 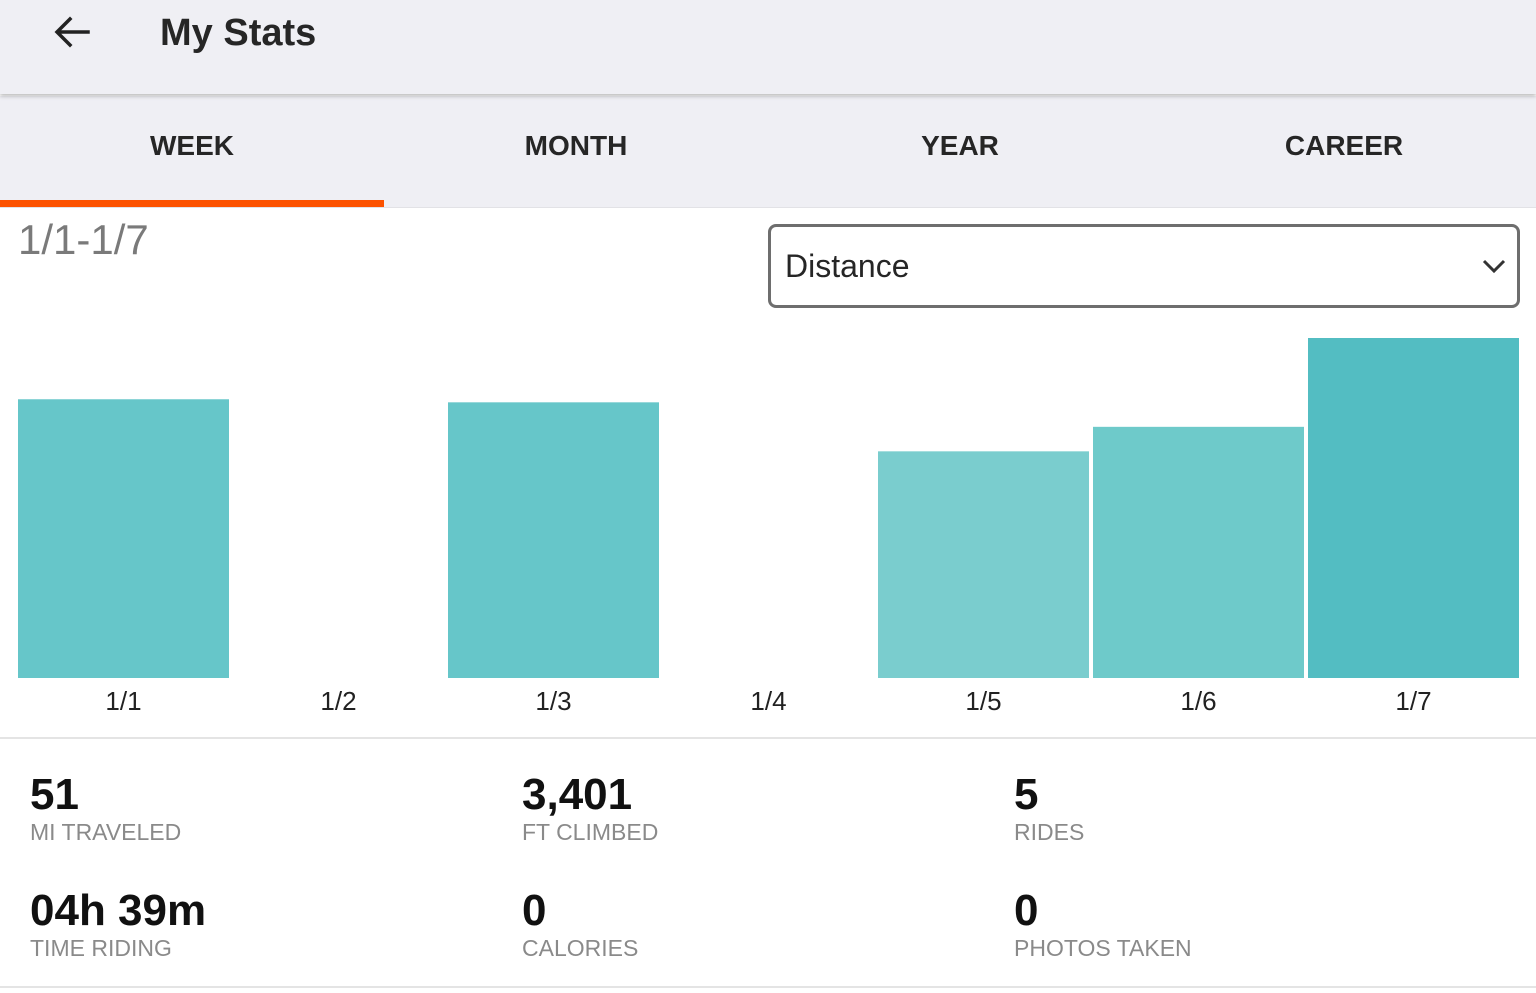 What do you see at coordinates (1049, 808) in the screenshot?
I see `stat-rides: 5 RIDES` at bounding box center [1049, 808].